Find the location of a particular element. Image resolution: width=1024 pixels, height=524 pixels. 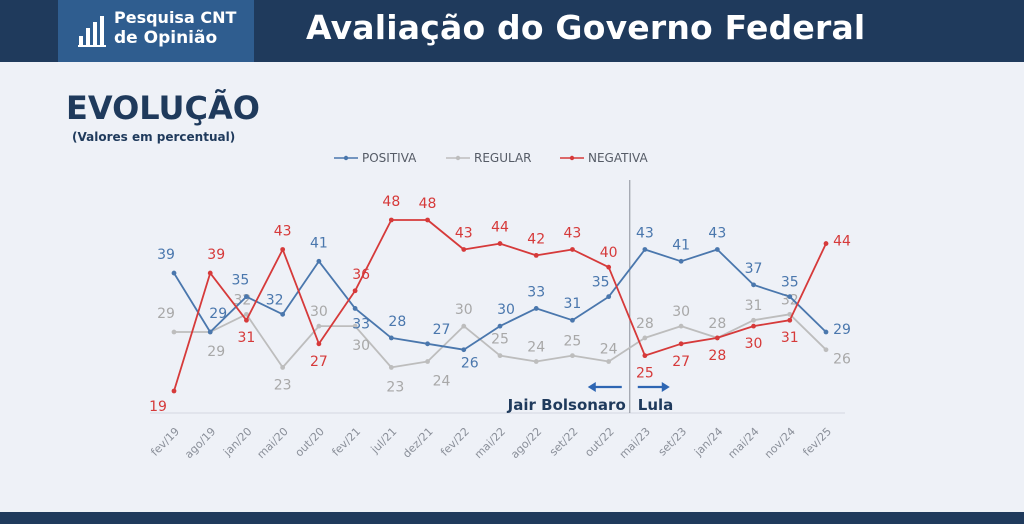

x-tick-label: fev/22 is located at coordinates (455, 442).